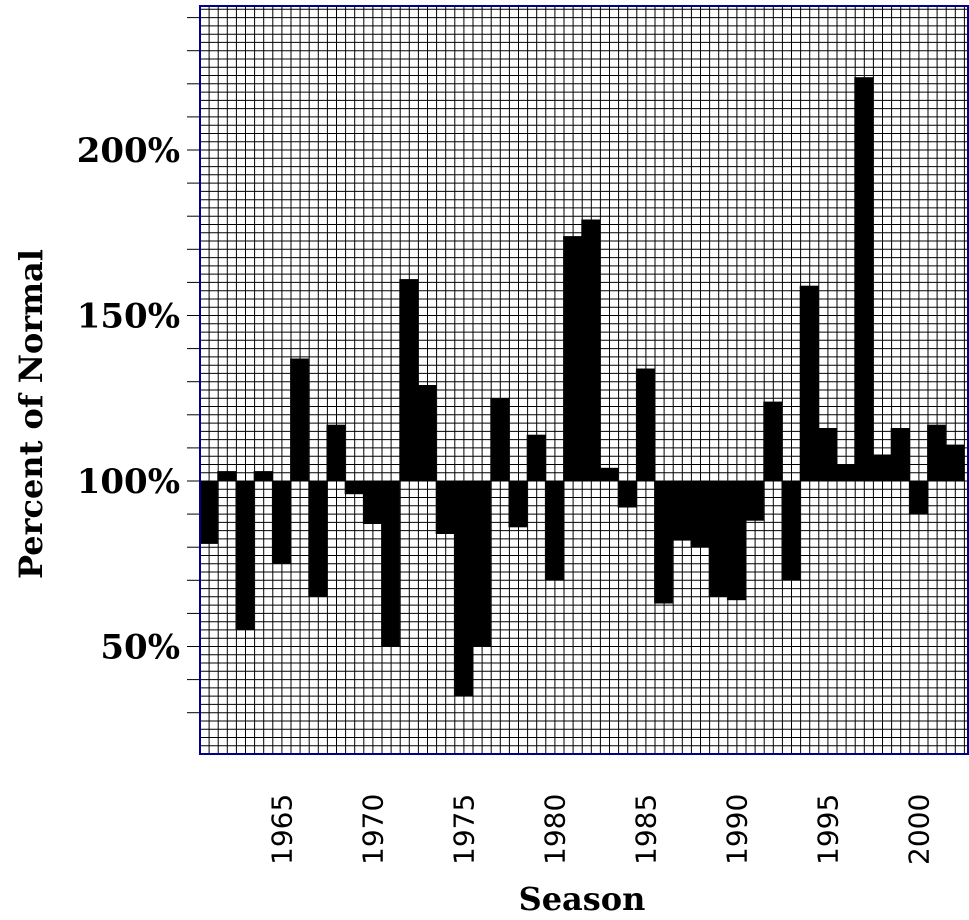 Image resolution: width=969 pixels, height=920 pixels. I want to click on bar-1961, so click(208, 512).